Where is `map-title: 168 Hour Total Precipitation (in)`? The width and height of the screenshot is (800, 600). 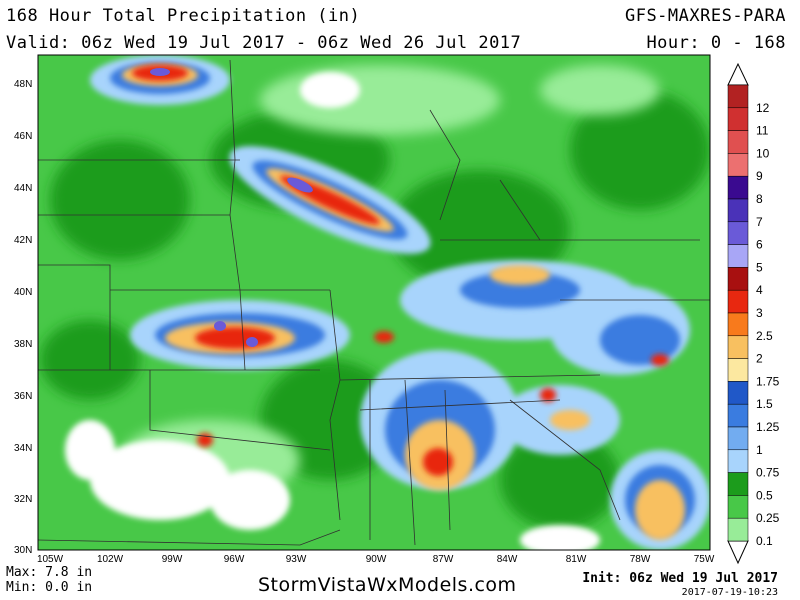
map-title: 168 Hour Total Precipitation (in) is located at coordinates (183, 16).